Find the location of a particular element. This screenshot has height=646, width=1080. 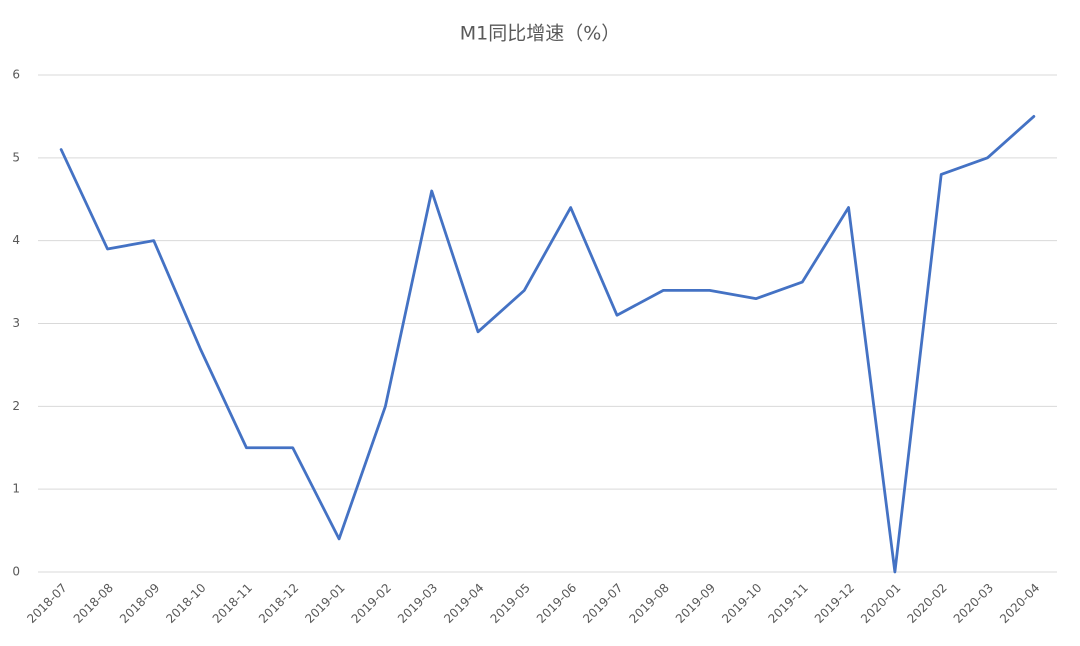

y-tick-label: 3 is located at coordinates (16, 323).